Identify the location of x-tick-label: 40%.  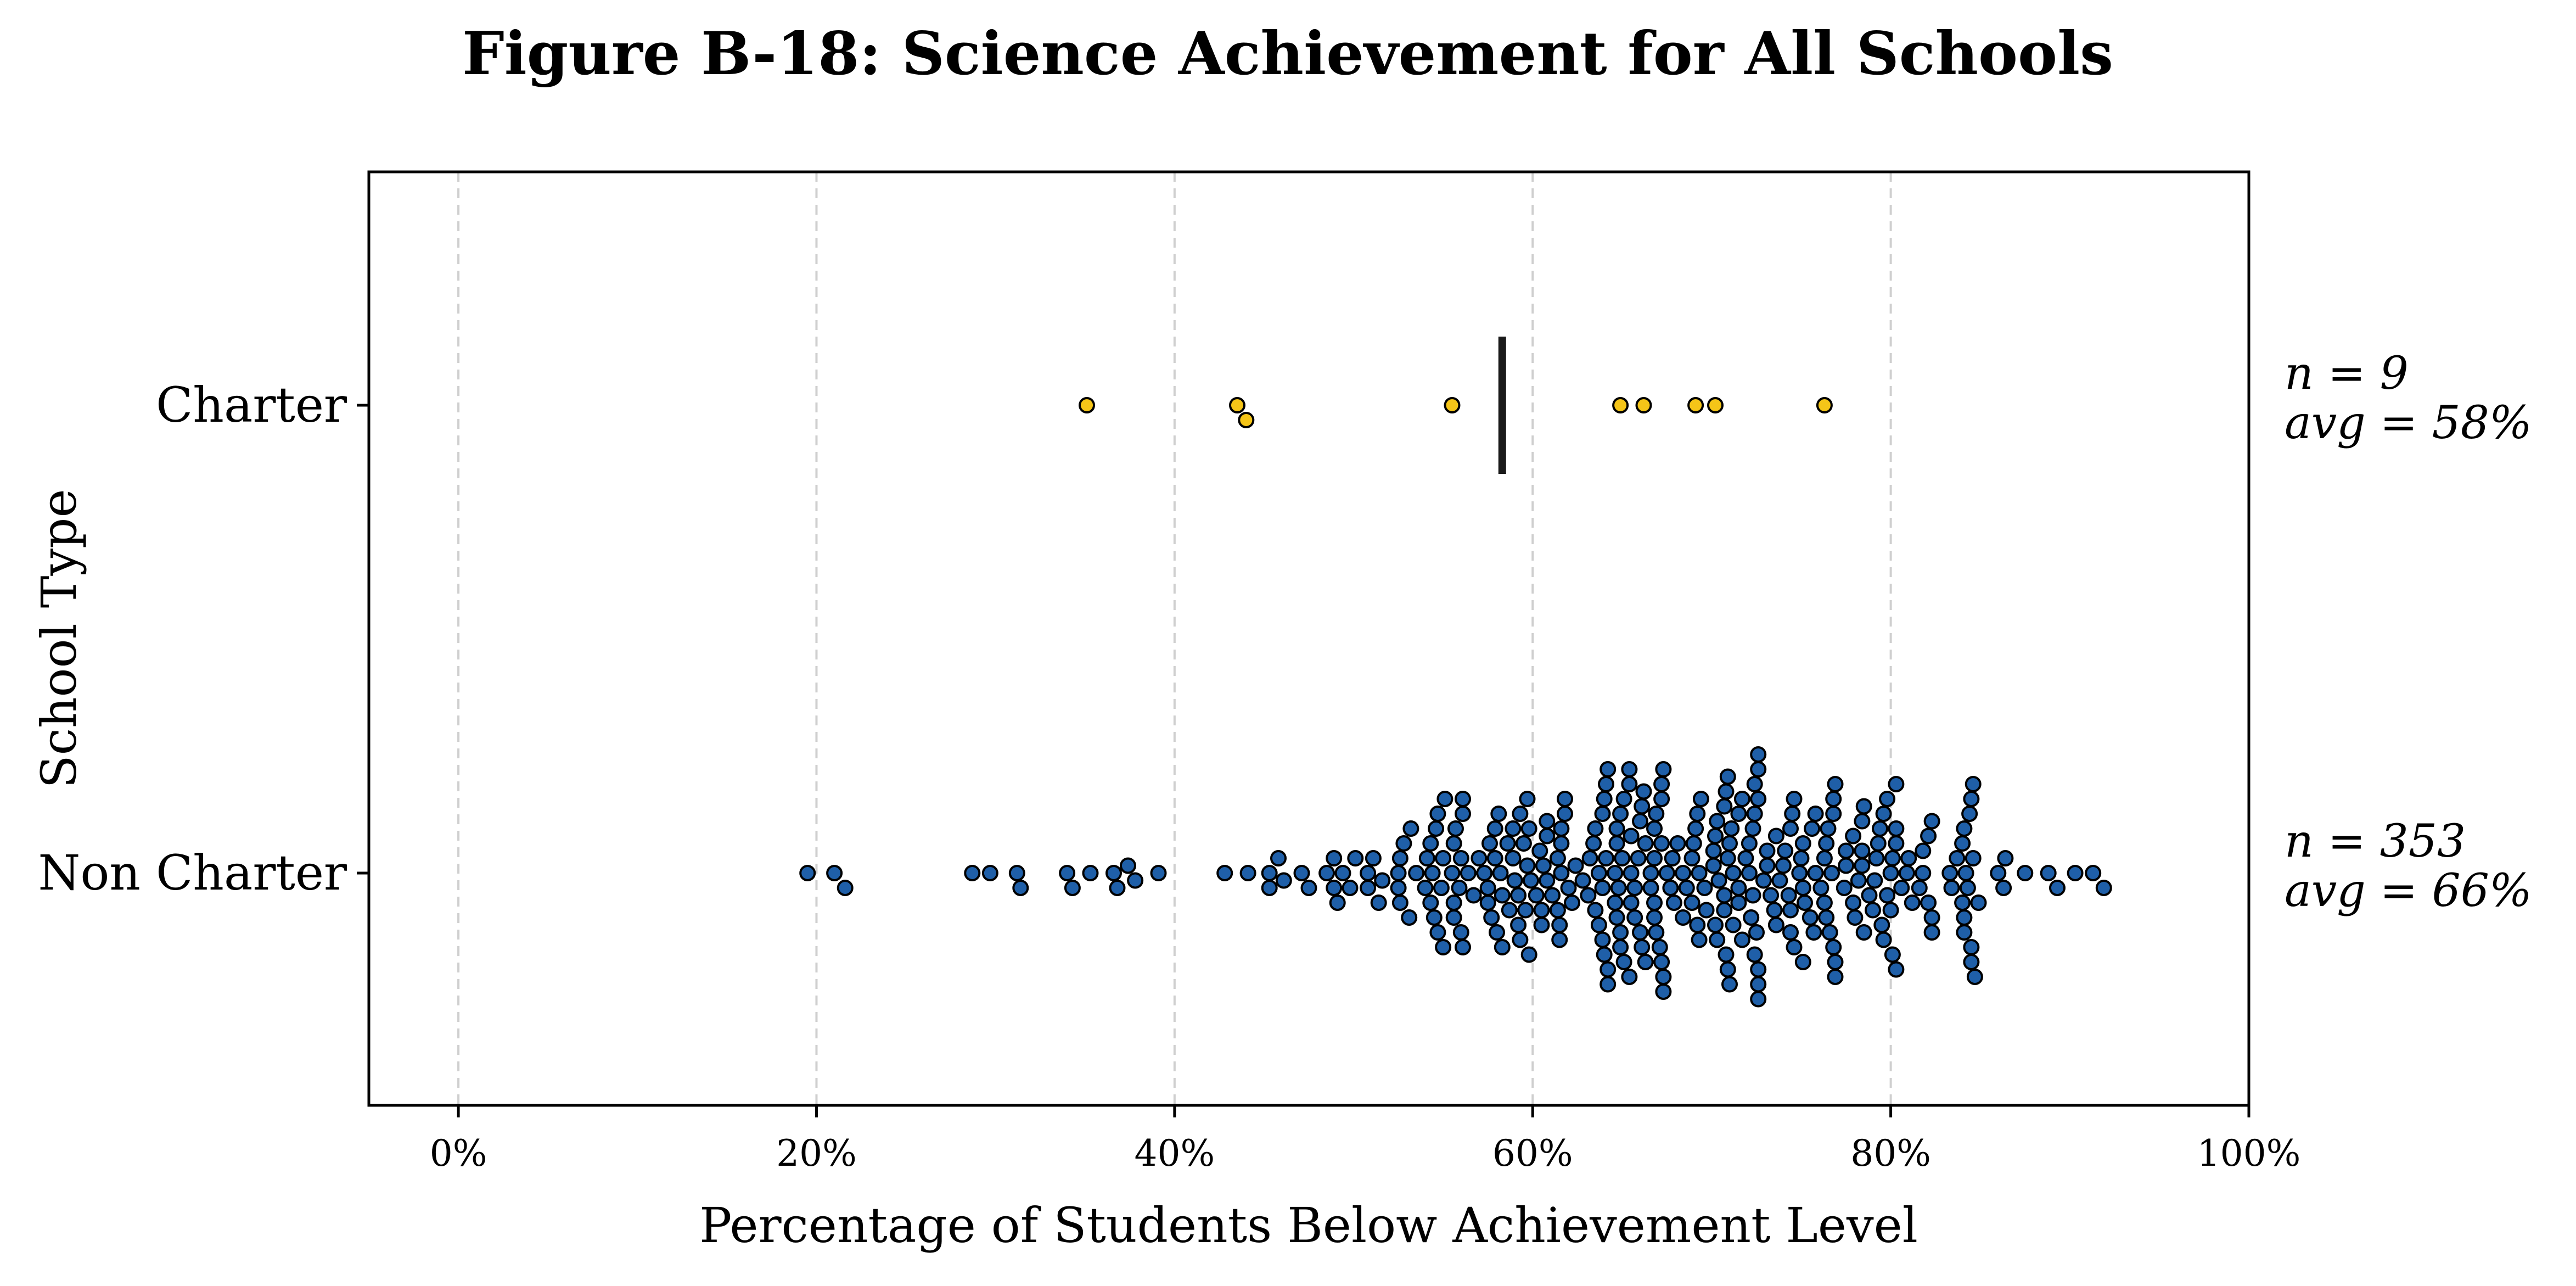
(1175, 1153).